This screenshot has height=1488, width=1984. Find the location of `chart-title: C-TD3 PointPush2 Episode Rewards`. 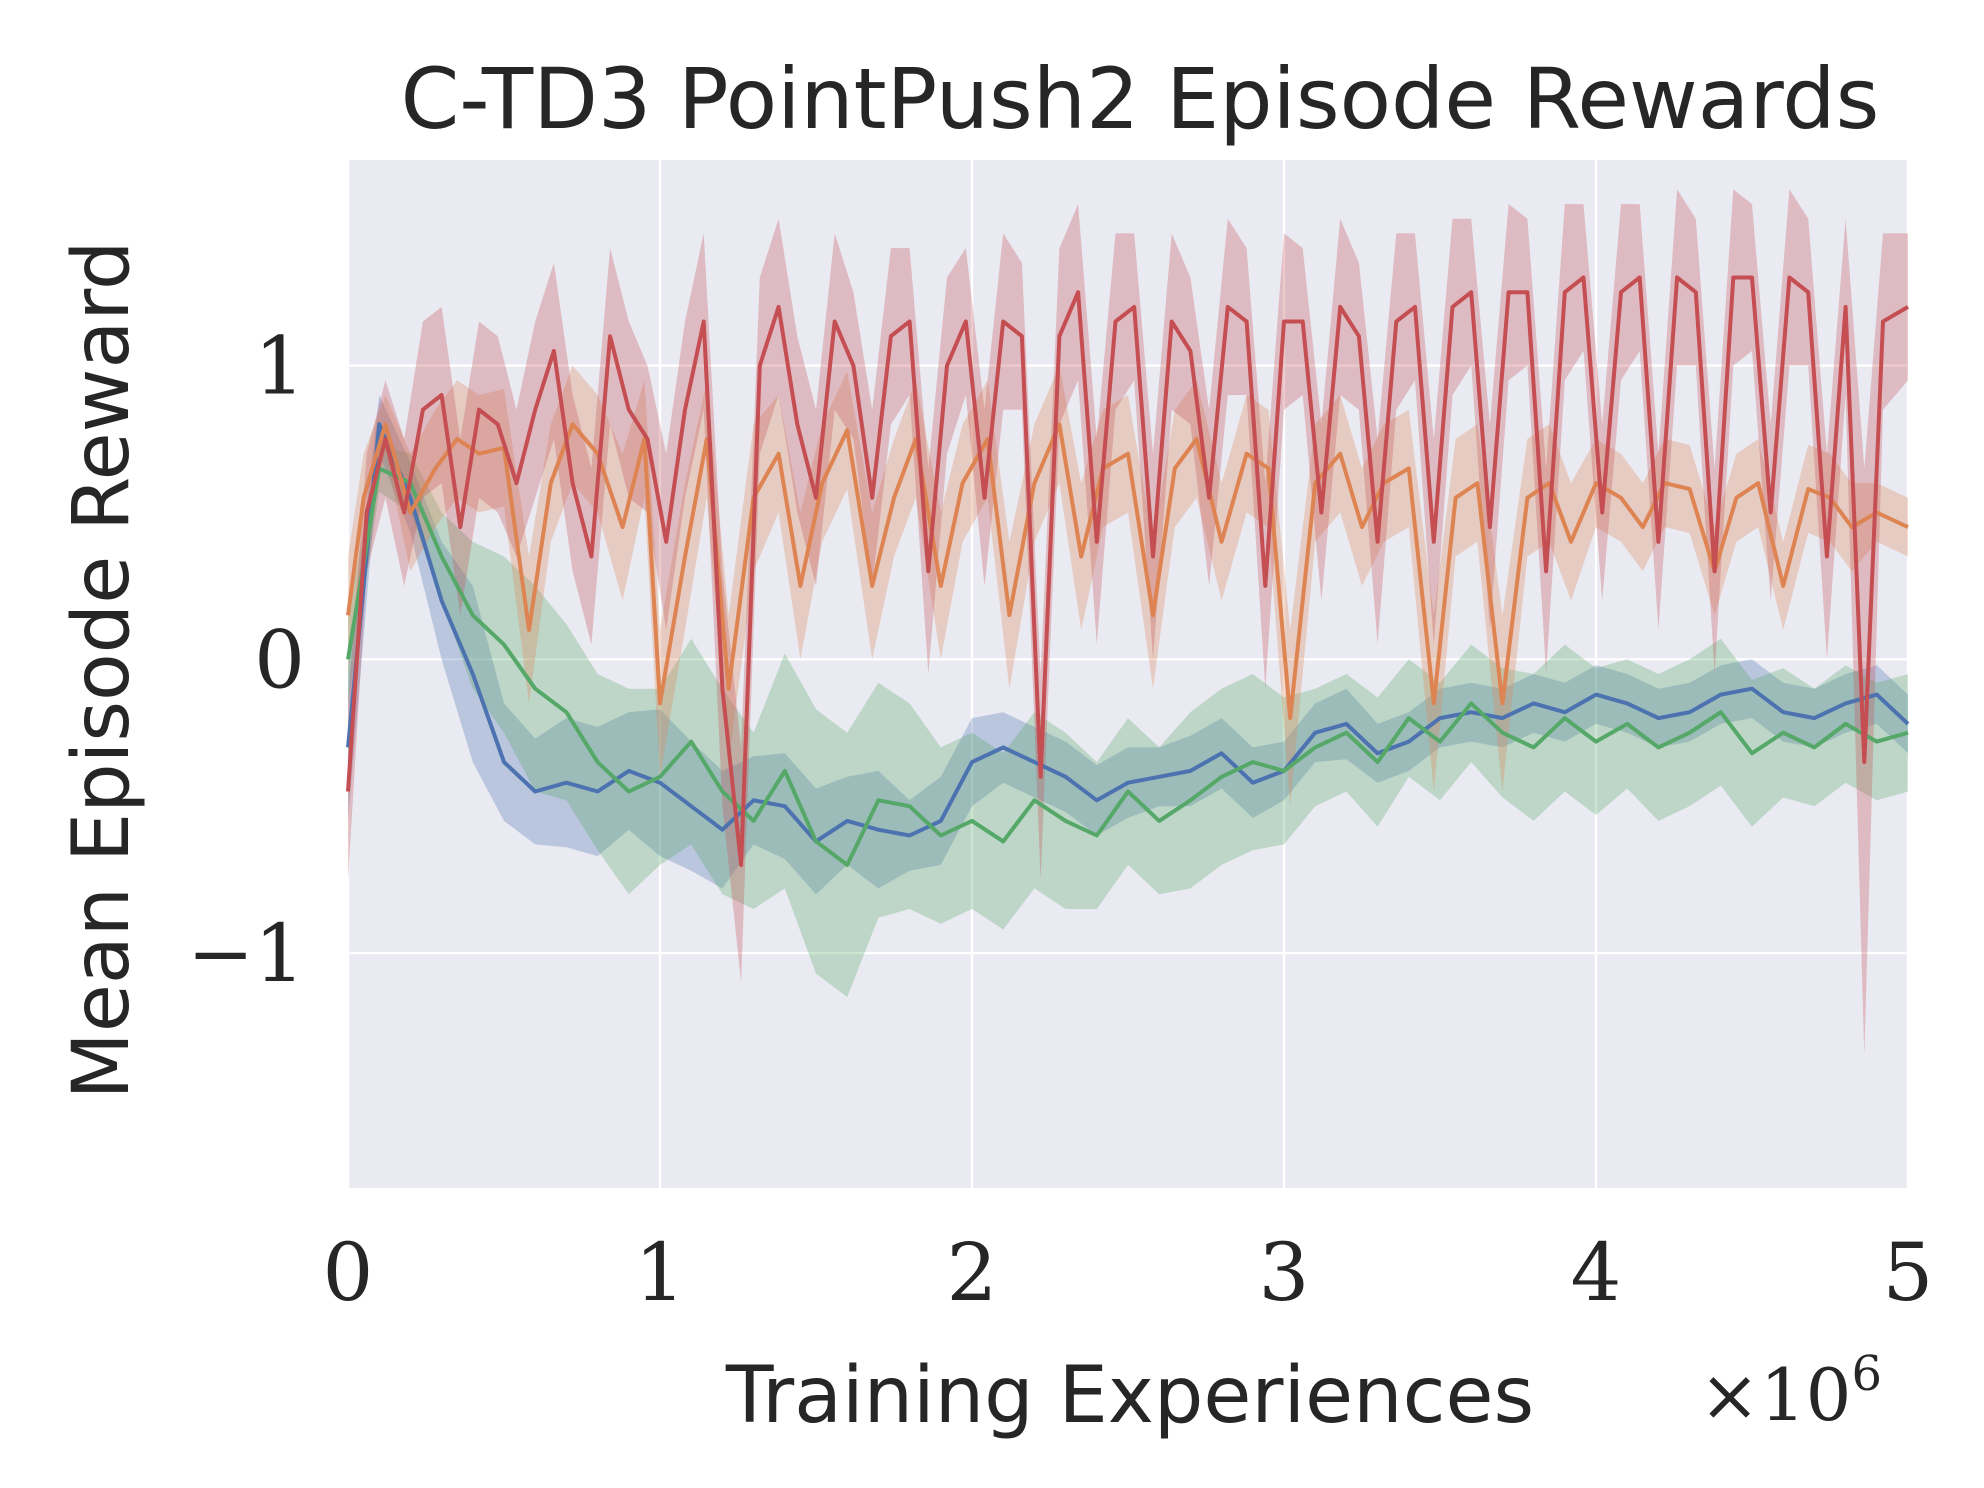

chart-title: C-TD3 PointPush2 Episode Rewards is located at coordinates (1140, 99).